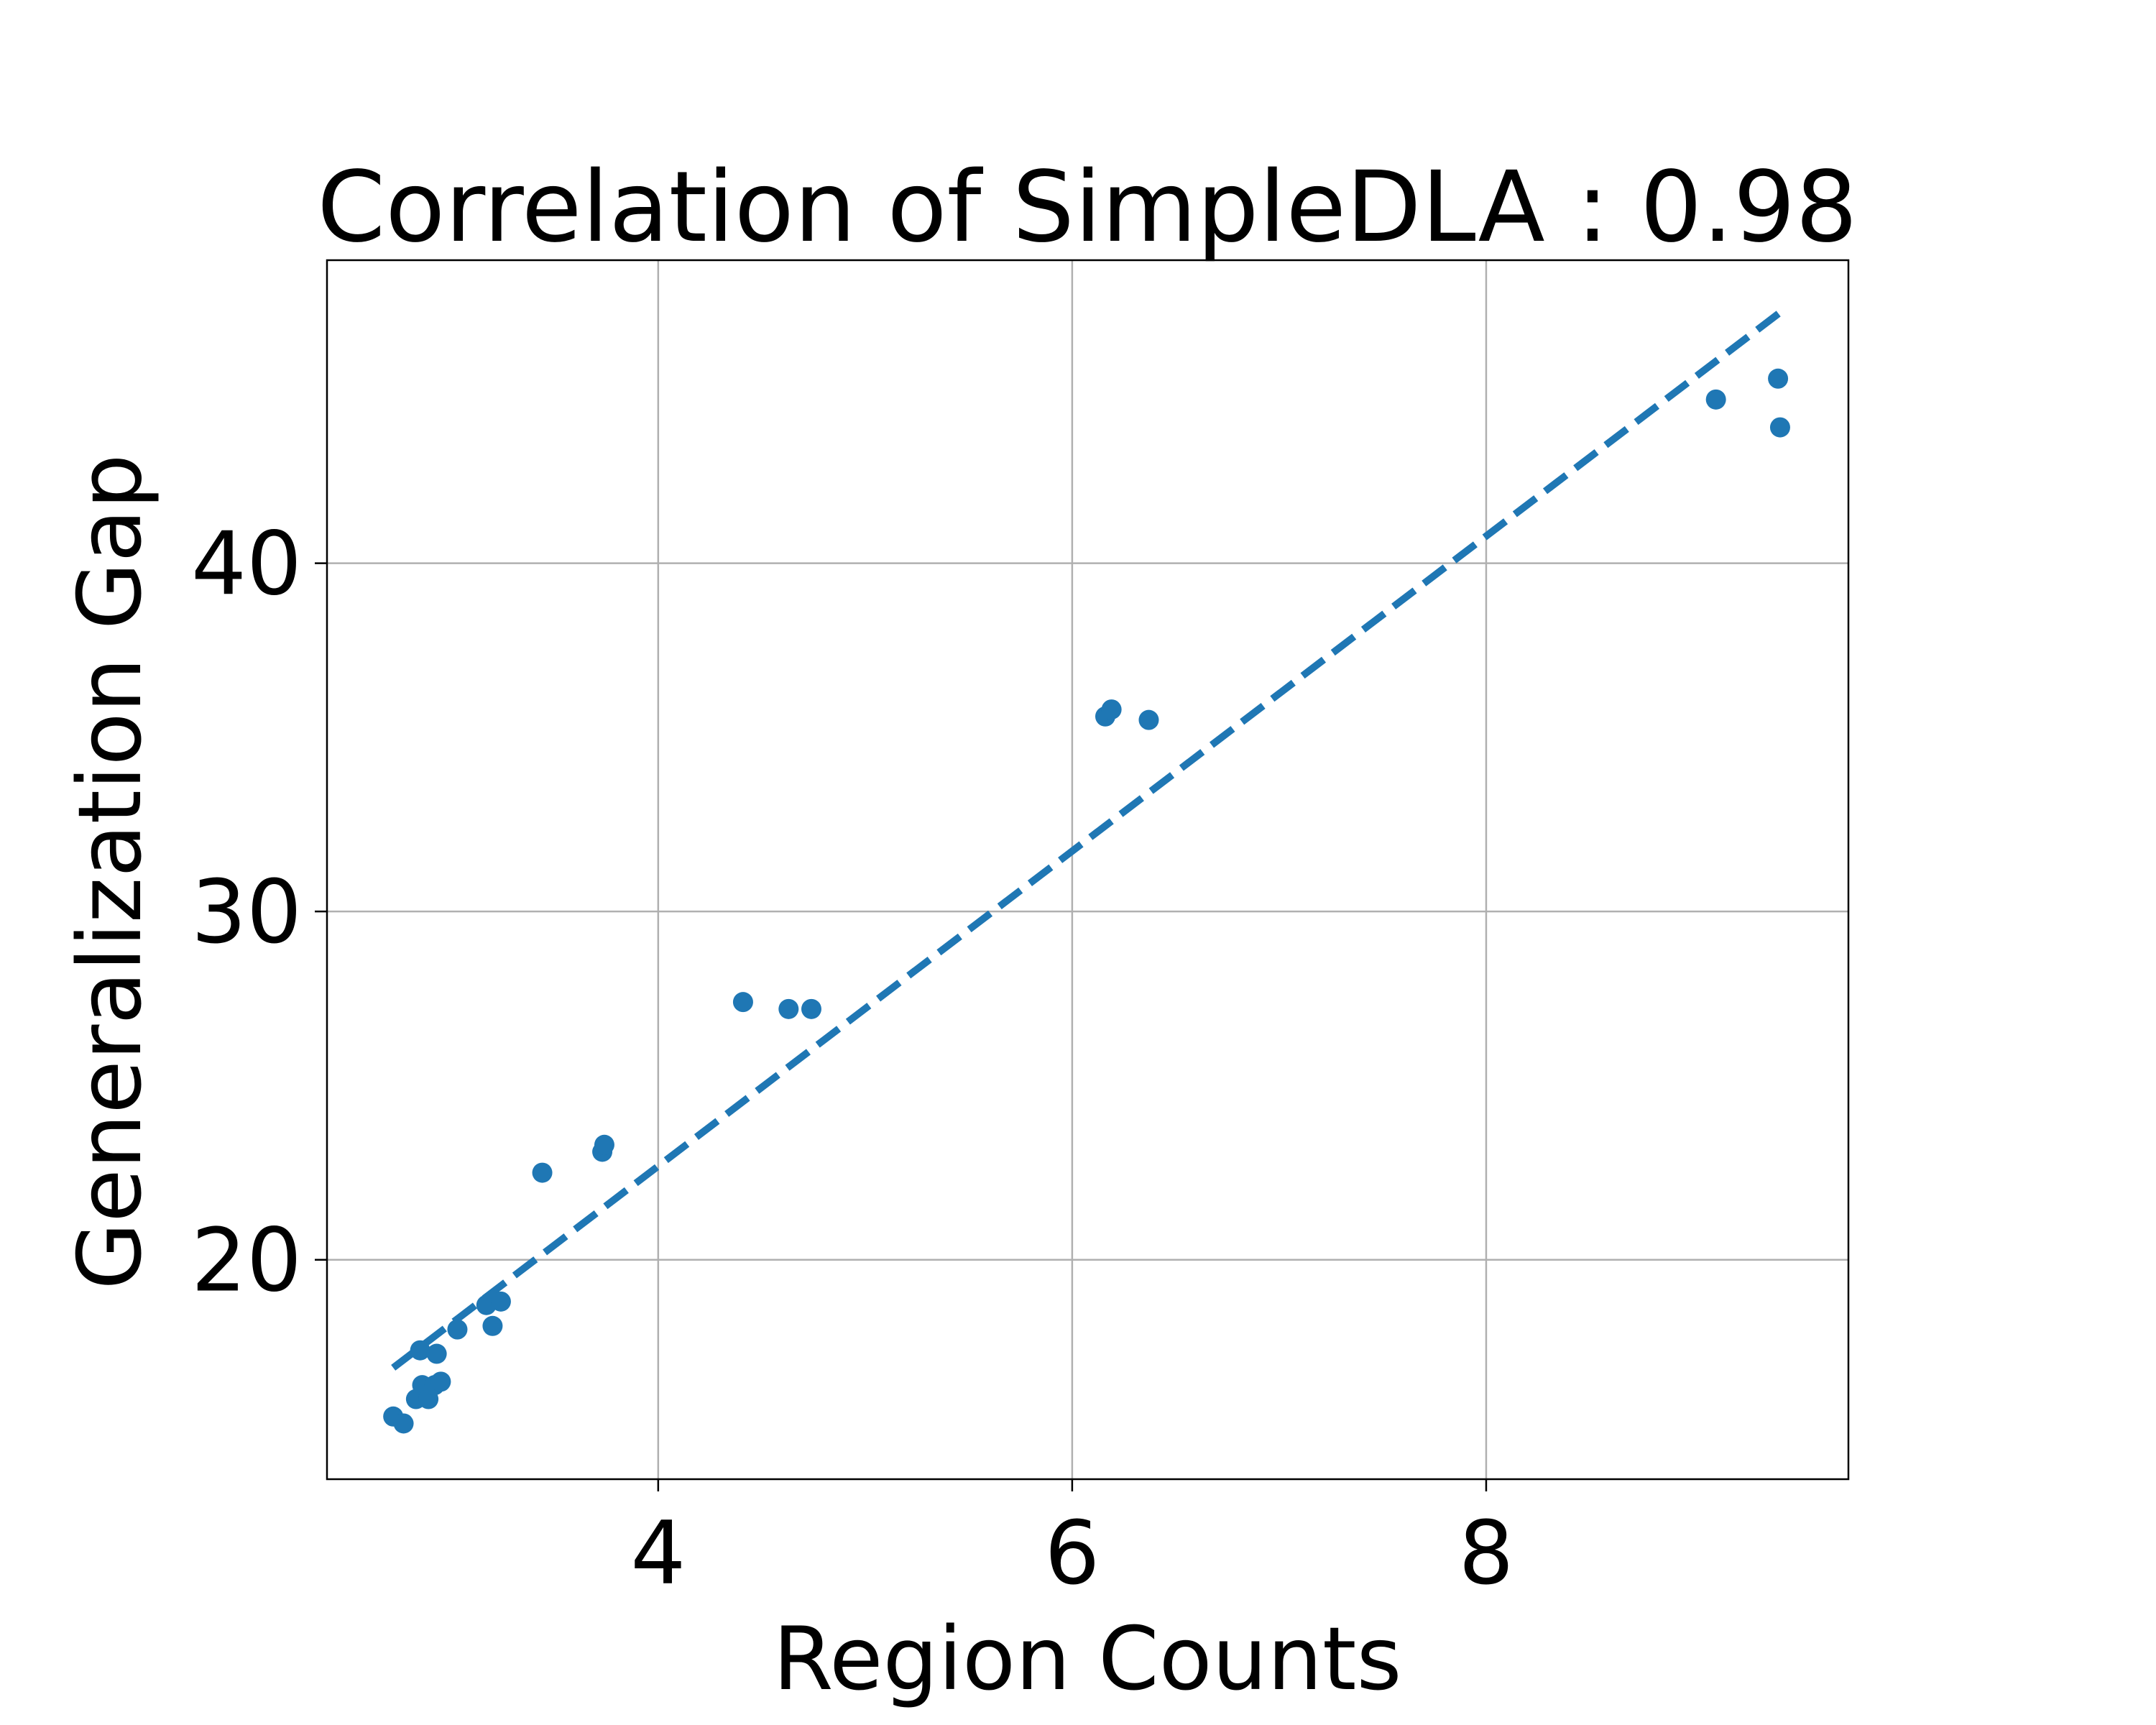 The image size is (2156, 1725). Describe the element at coordinates (247, 564) in the screenshot. I see `y-tick-label: 40` at that location.